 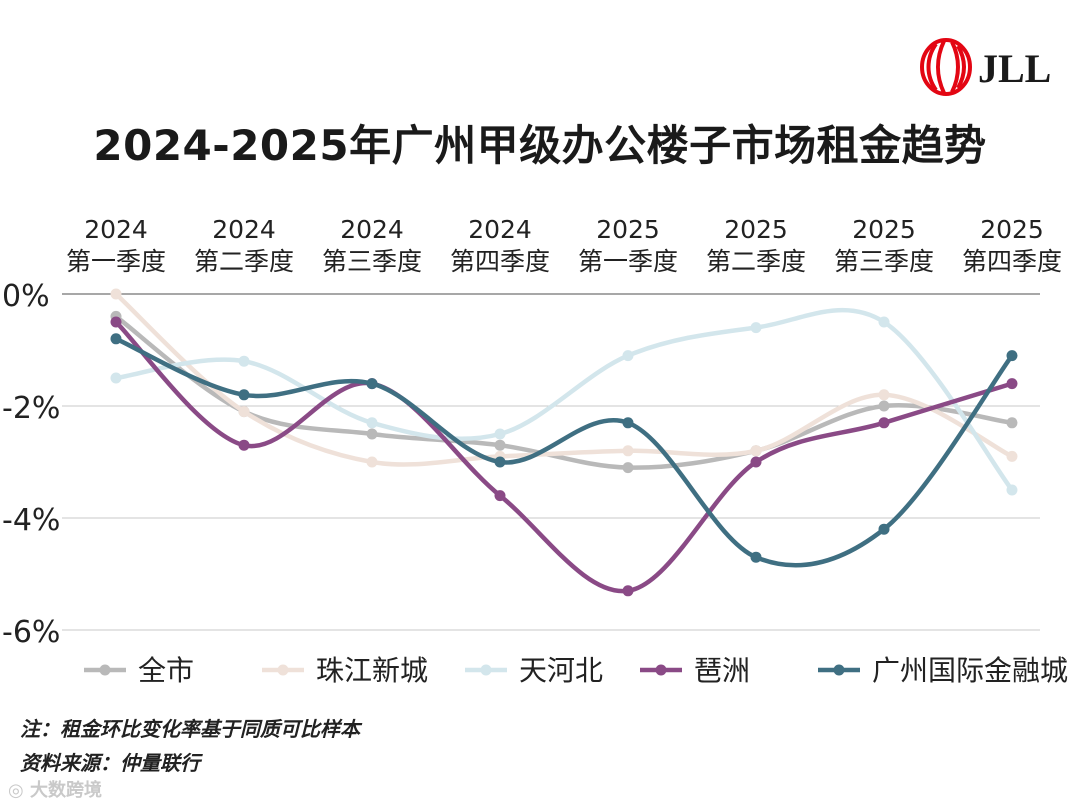 I want to click on footnotes: 注：租金环比变化率基于同质可比样本 资料来源：仲量联行, so click(x=190, y=746).